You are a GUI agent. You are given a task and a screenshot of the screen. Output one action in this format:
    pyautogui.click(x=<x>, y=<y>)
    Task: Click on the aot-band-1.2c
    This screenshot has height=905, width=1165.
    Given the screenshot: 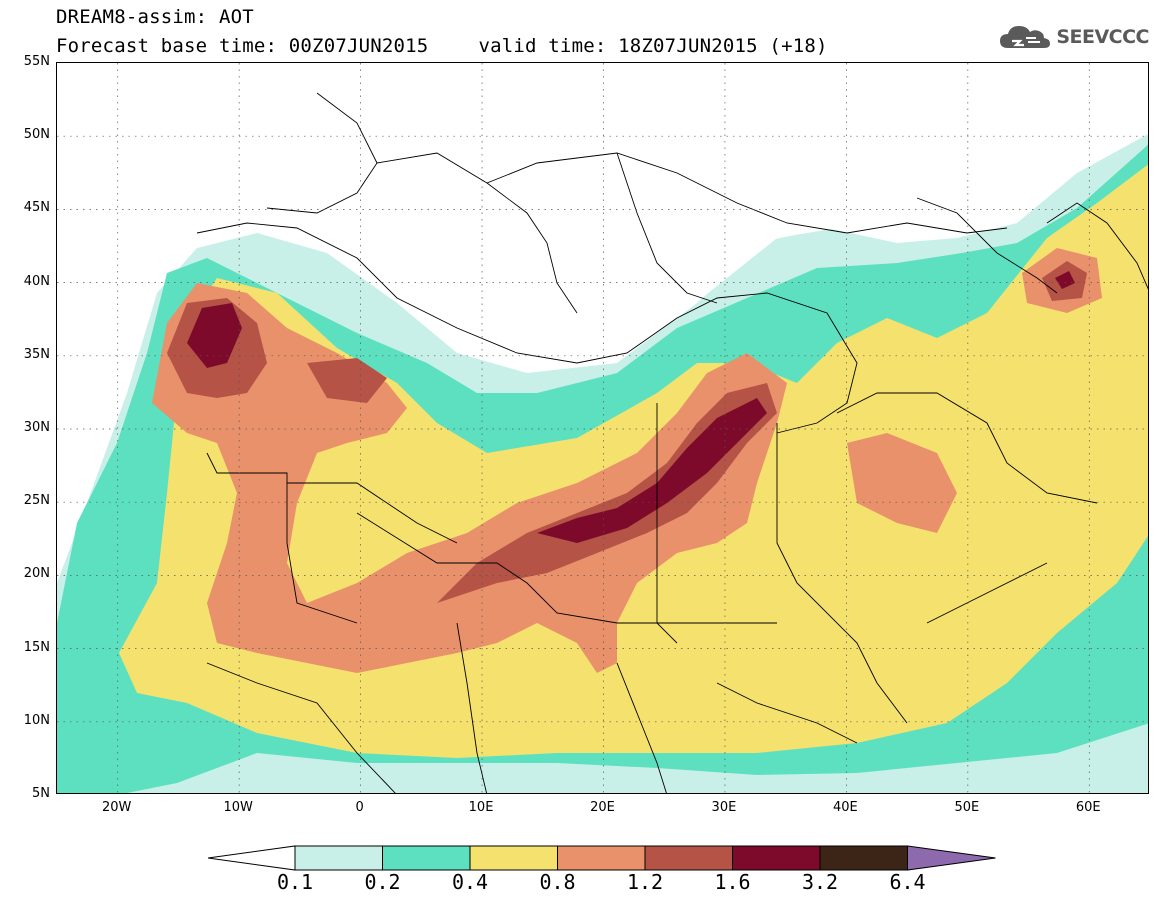 What is the action you would take?
    pyautogui.click(x=607, y=493)
    